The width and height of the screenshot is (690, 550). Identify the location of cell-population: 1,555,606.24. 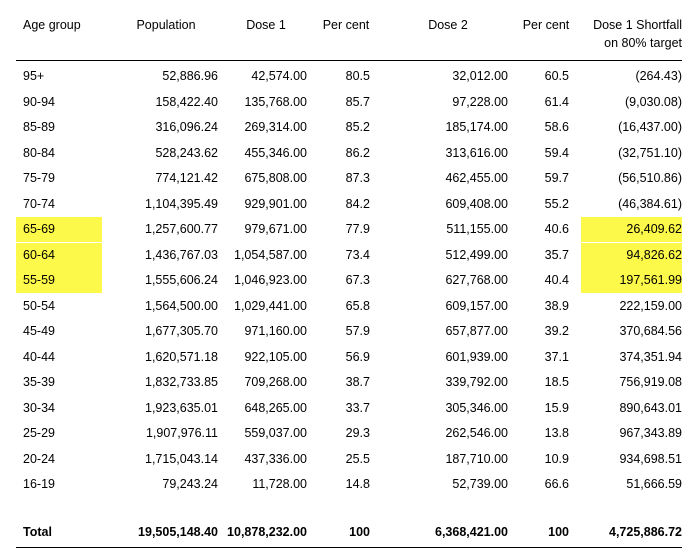
(181, 280).